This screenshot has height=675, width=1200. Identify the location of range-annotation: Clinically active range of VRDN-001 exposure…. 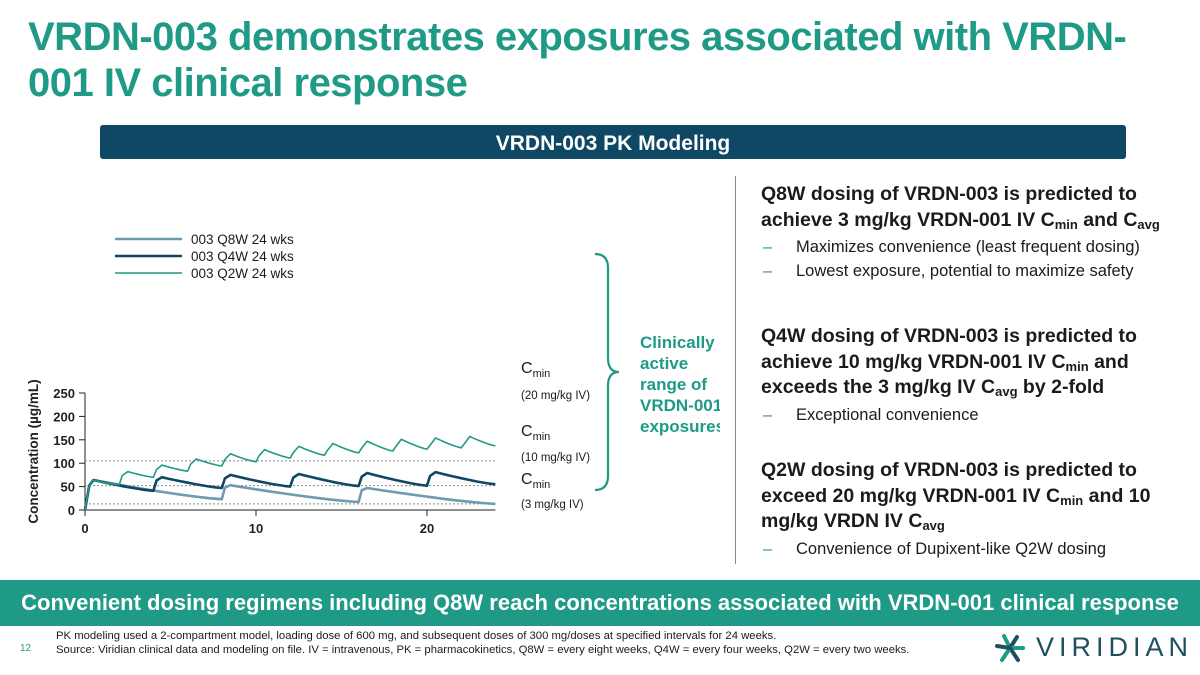
(657, 372).